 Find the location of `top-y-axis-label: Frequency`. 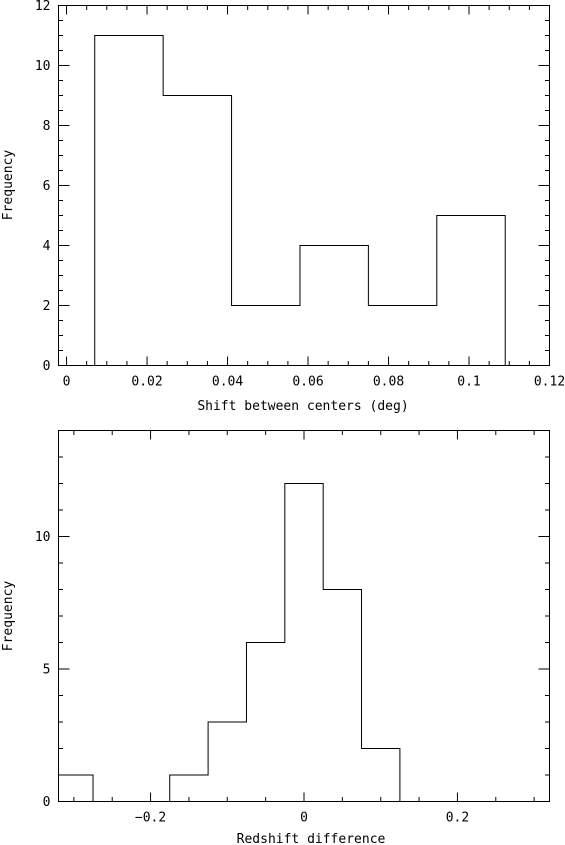

top-y-axis-label: Frequency is located at coordinates (8, 185).